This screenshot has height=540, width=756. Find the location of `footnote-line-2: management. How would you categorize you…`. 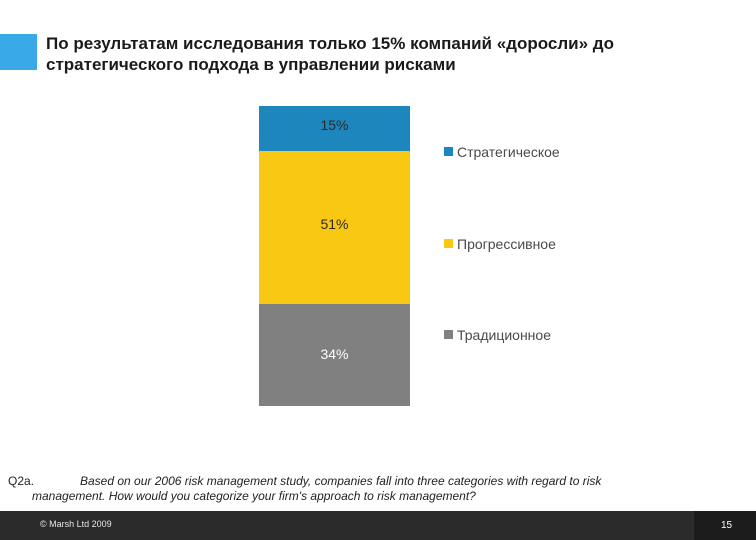

footnote-line-2: management. How would you categorize you… is located at coordinates (254, 496).